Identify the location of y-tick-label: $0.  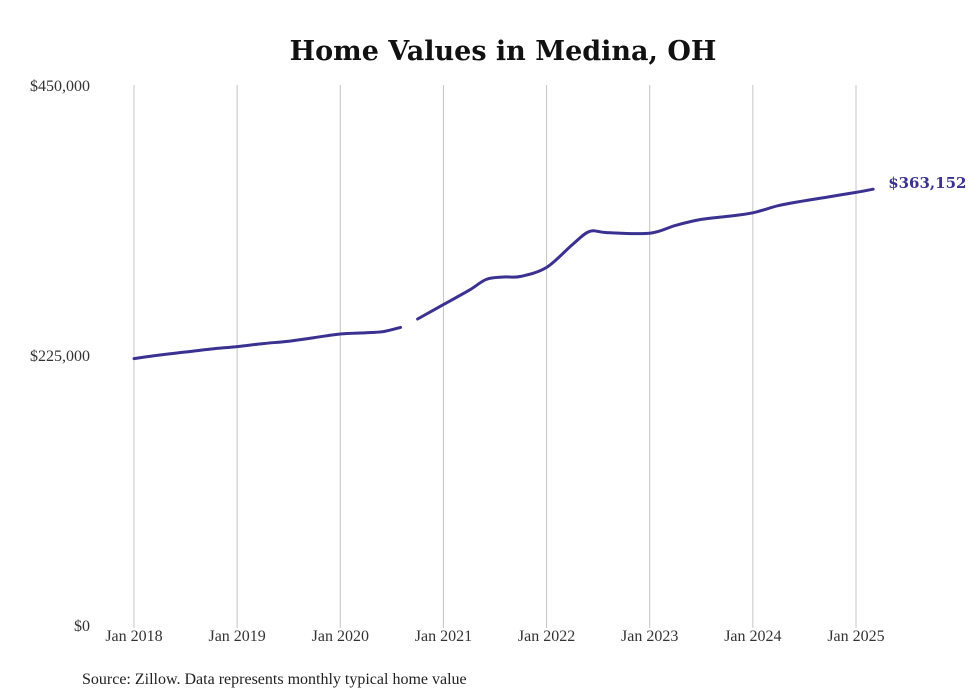
(82, 626).